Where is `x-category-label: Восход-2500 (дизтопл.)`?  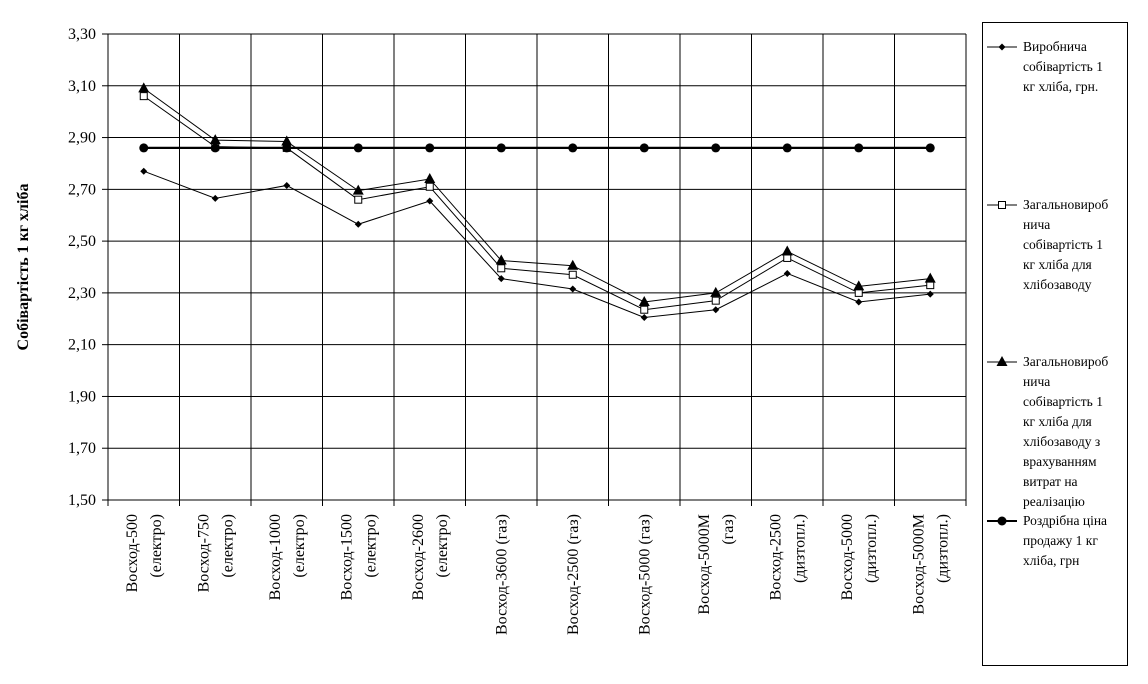 x-category-label: Восход-2500 (дизтопл.) is located at coordinates (787, 557).